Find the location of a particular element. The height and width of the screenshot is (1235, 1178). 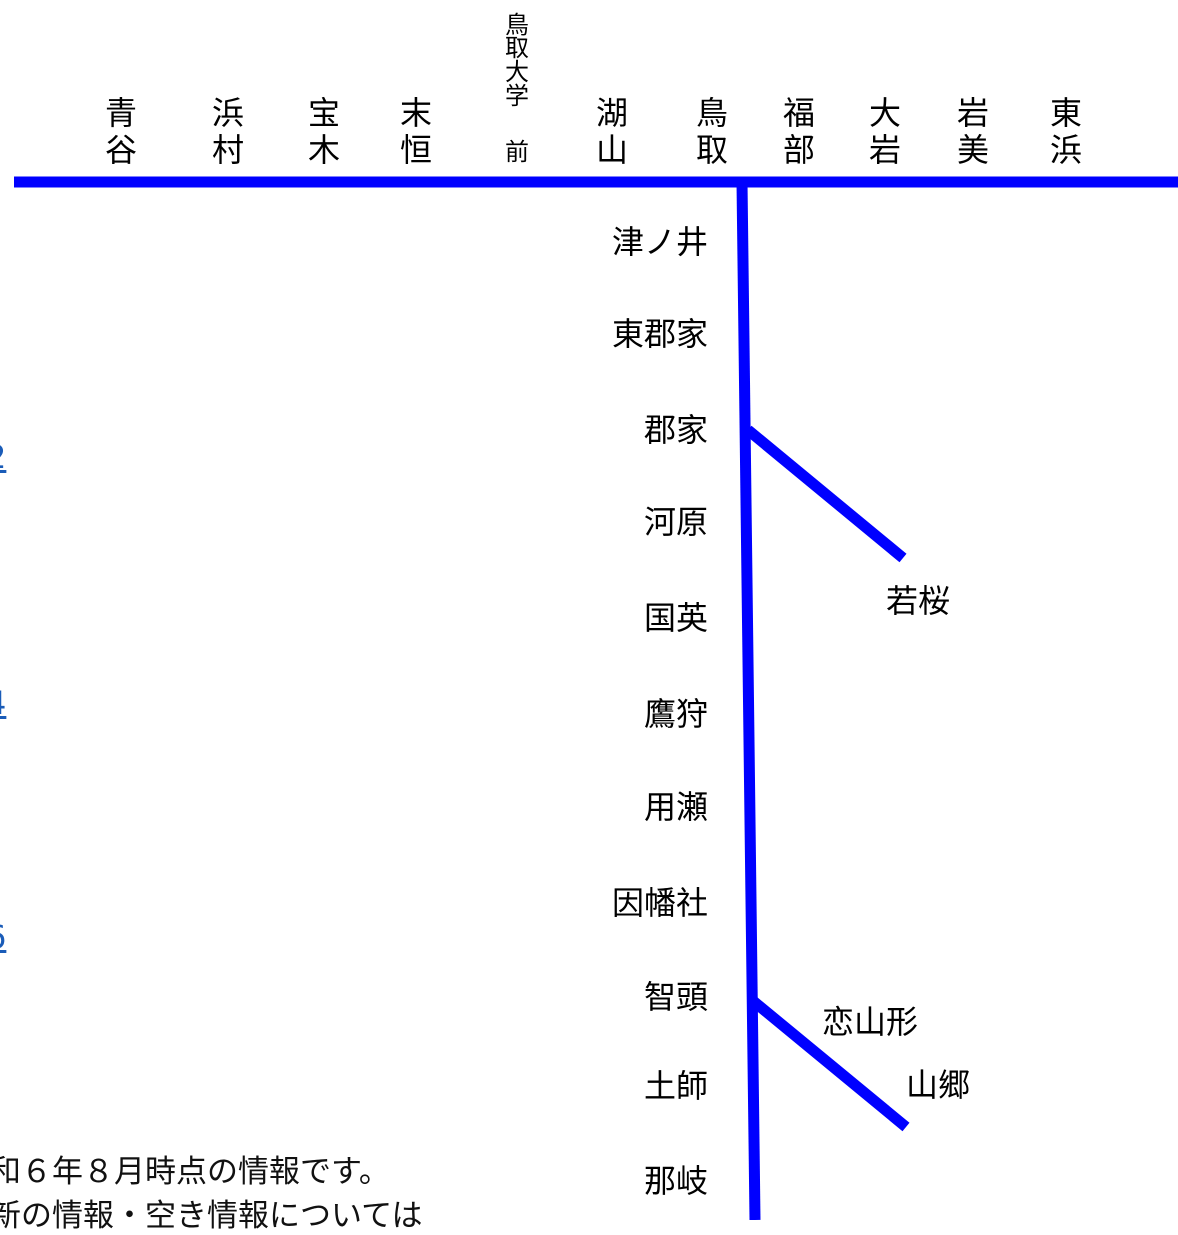

station-tottori-daigaku-mae-char-4: 学 is located at coordinates (517, 96).